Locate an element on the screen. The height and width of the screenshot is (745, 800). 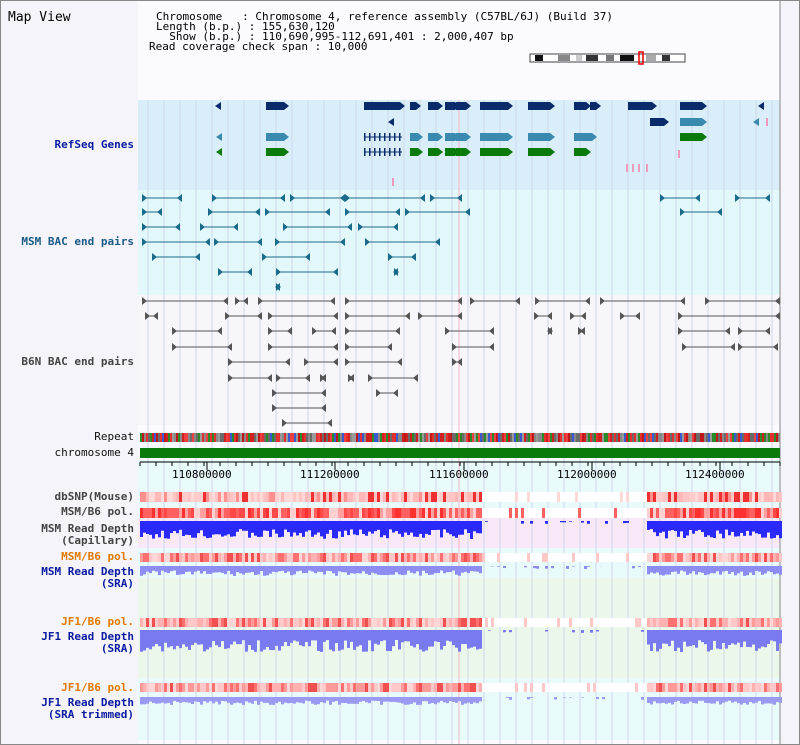
track-label-msm-depth-sra: MSM Read Depth is located at coordinates (87, 571).